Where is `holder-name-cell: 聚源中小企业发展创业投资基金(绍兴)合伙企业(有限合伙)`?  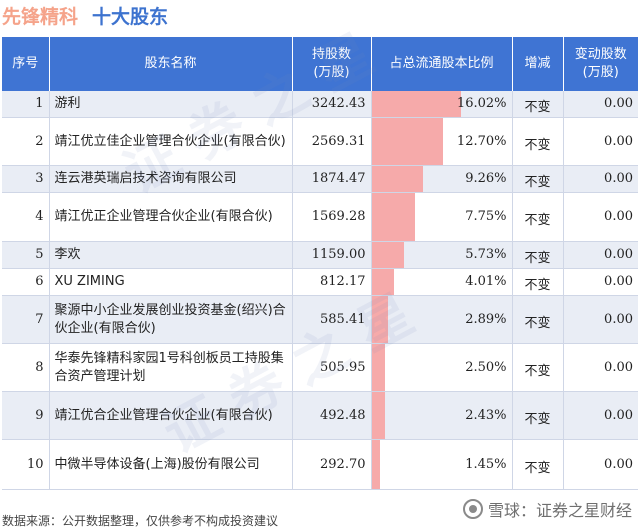
holder-name-cell: 聚源中小企业发展创业投资基金(绍兴)合伙企业(有限合伙) is located at coordinates (171, 319).